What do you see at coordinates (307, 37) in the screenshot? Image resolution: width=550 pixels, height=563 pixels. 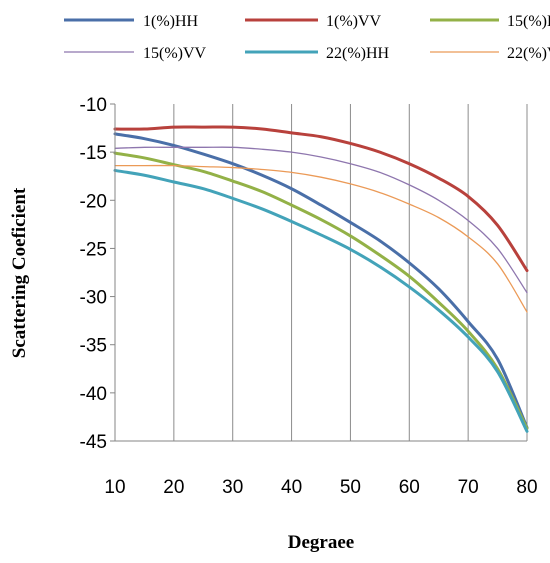 I see `legend: 1(%)HH 1(%)VV 15(%)HH 15(%)VV 22(%)HH 22(%)VV` at bounding box center [307, 37].